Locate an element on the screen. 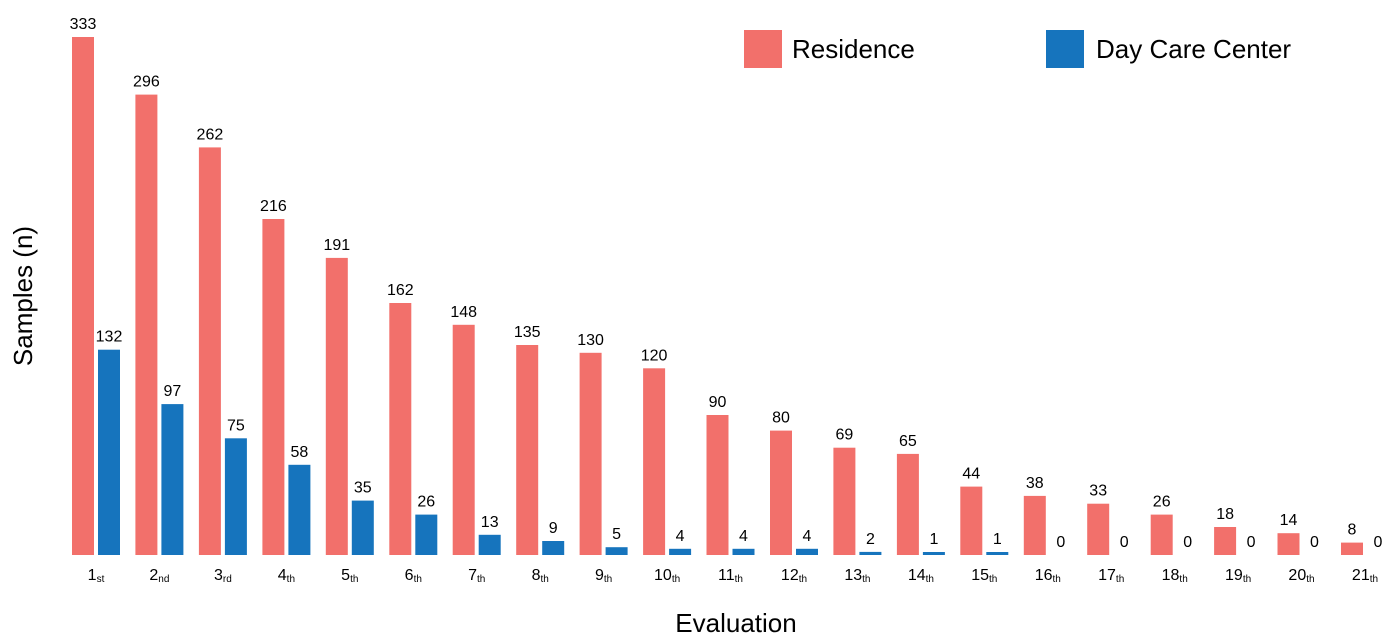 The image size is (1400, 634). x-tick-label-9: 9th is located at coordinates (603, 576).